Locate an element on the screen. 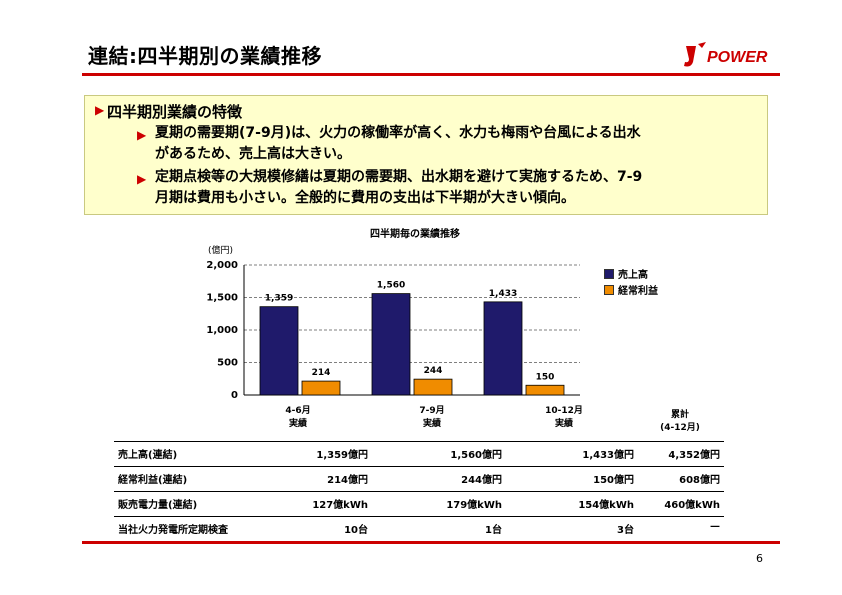  jpower-logo: POWER is located at coordinates (730, 55).